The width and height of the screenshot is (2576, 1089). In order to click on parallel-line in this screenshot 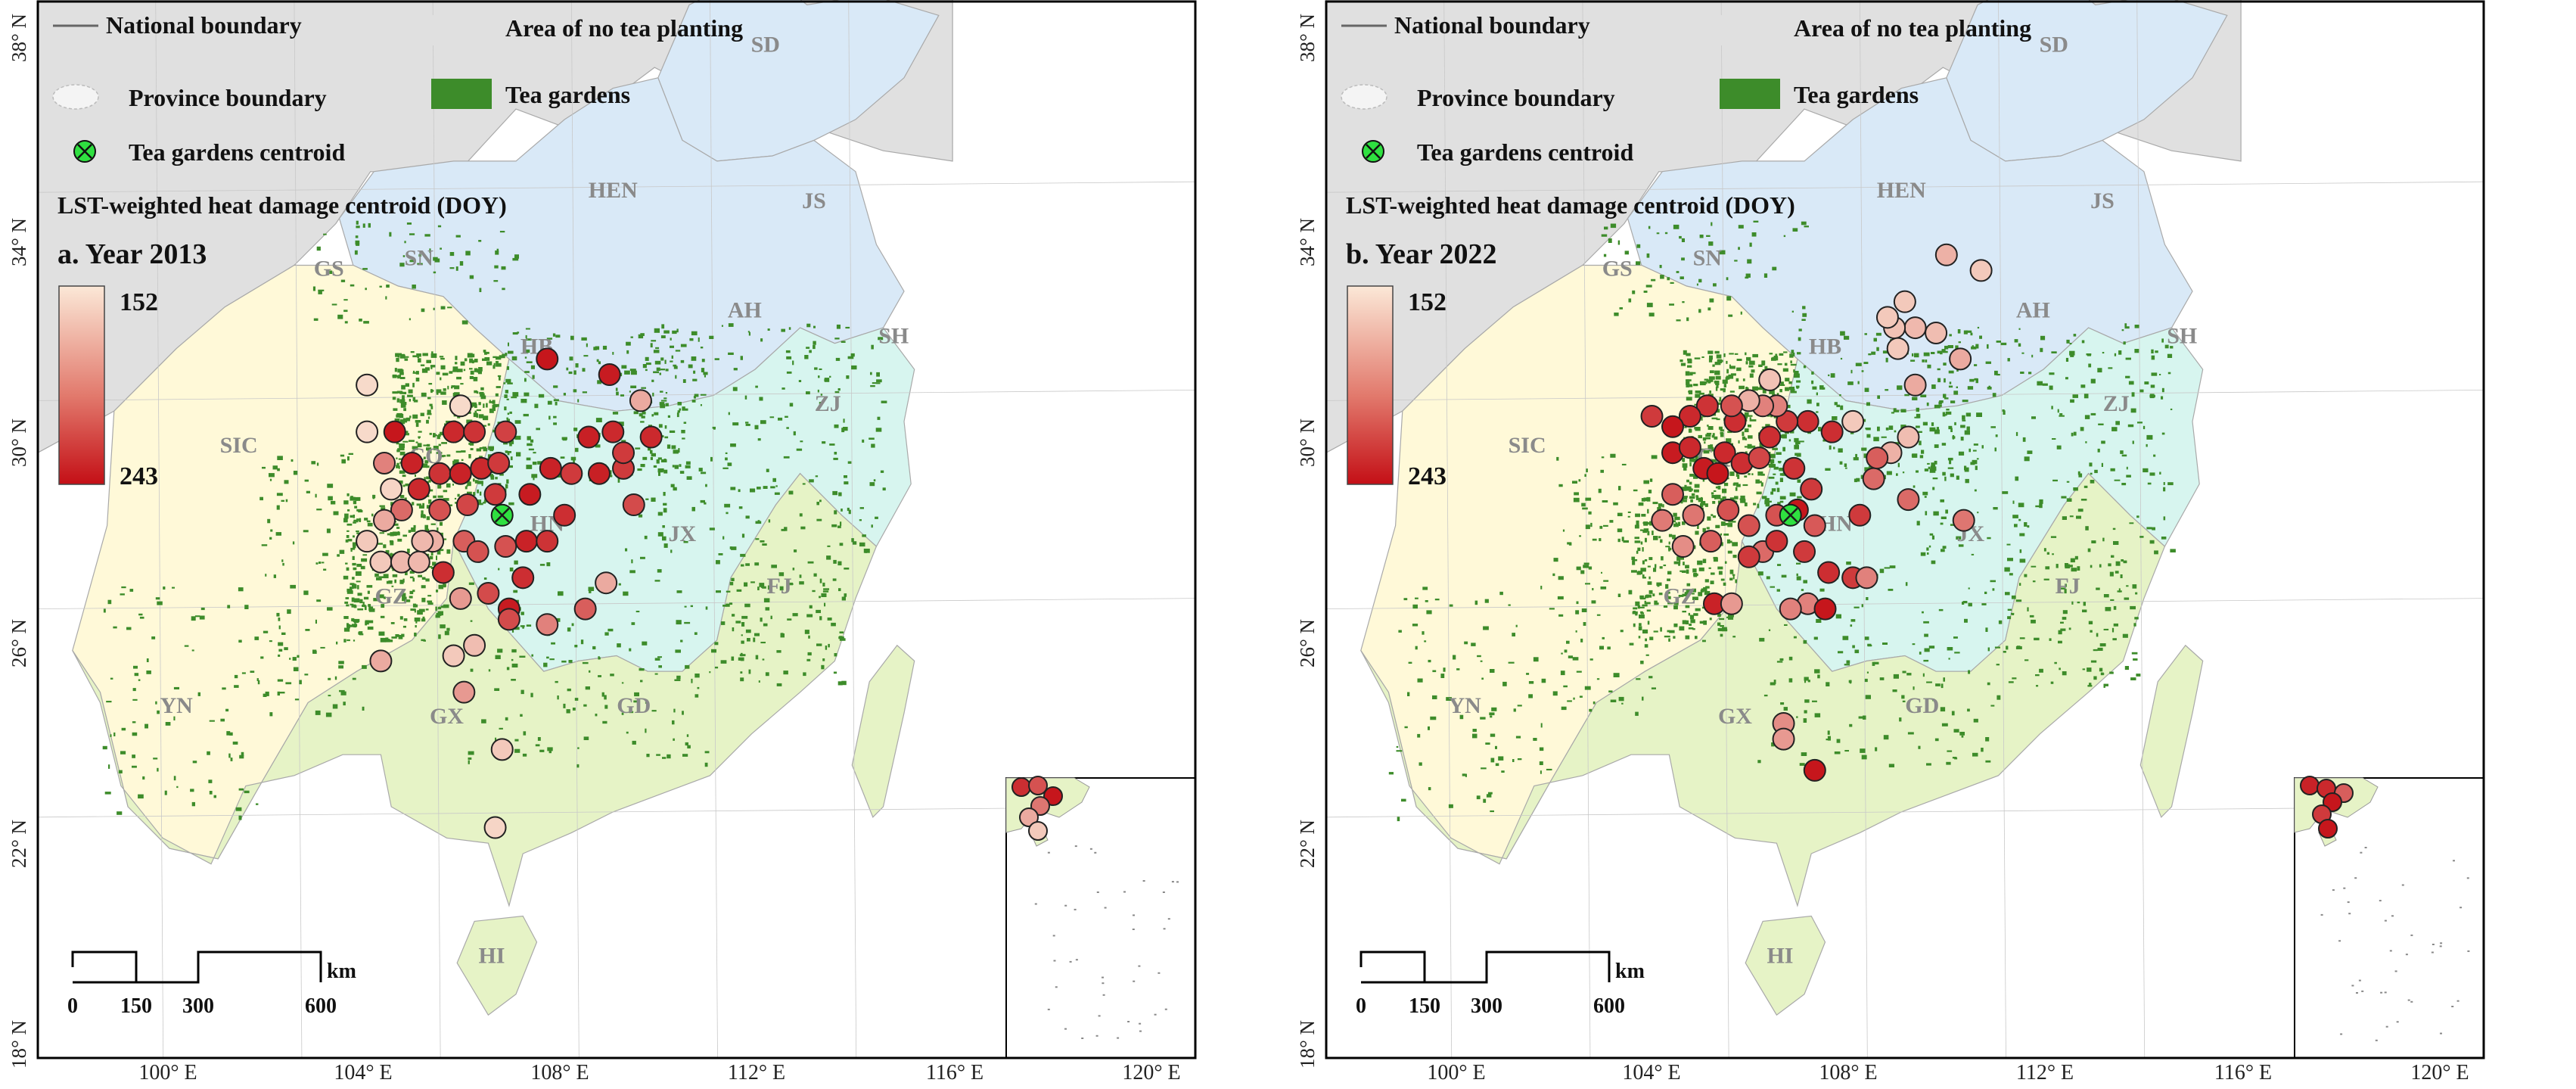, I will do `click(616, 812)`.